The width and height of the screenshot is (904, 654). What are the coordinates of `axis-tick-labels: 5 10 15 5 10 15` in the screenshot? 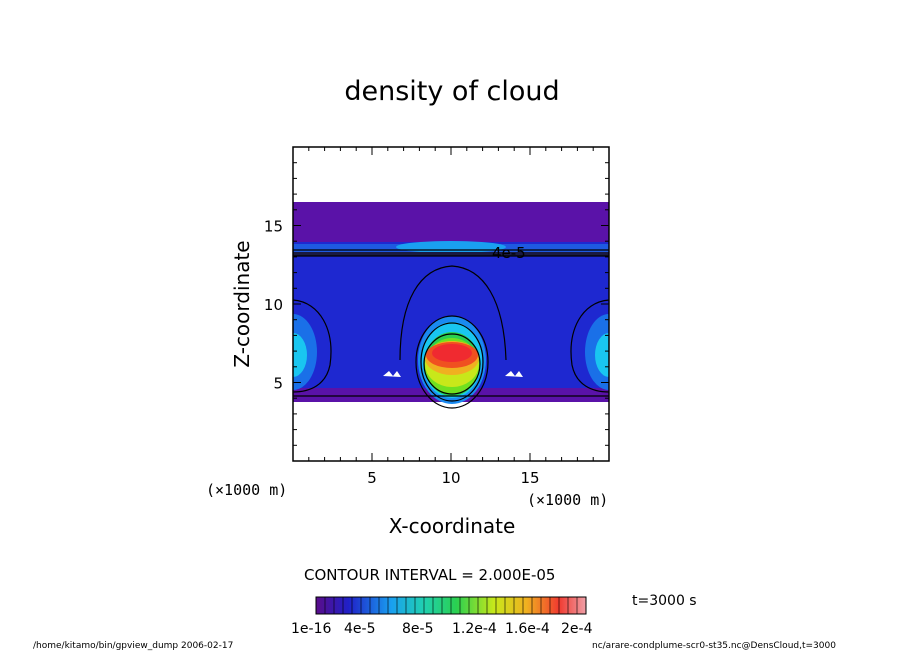 It's located at (402, 353).